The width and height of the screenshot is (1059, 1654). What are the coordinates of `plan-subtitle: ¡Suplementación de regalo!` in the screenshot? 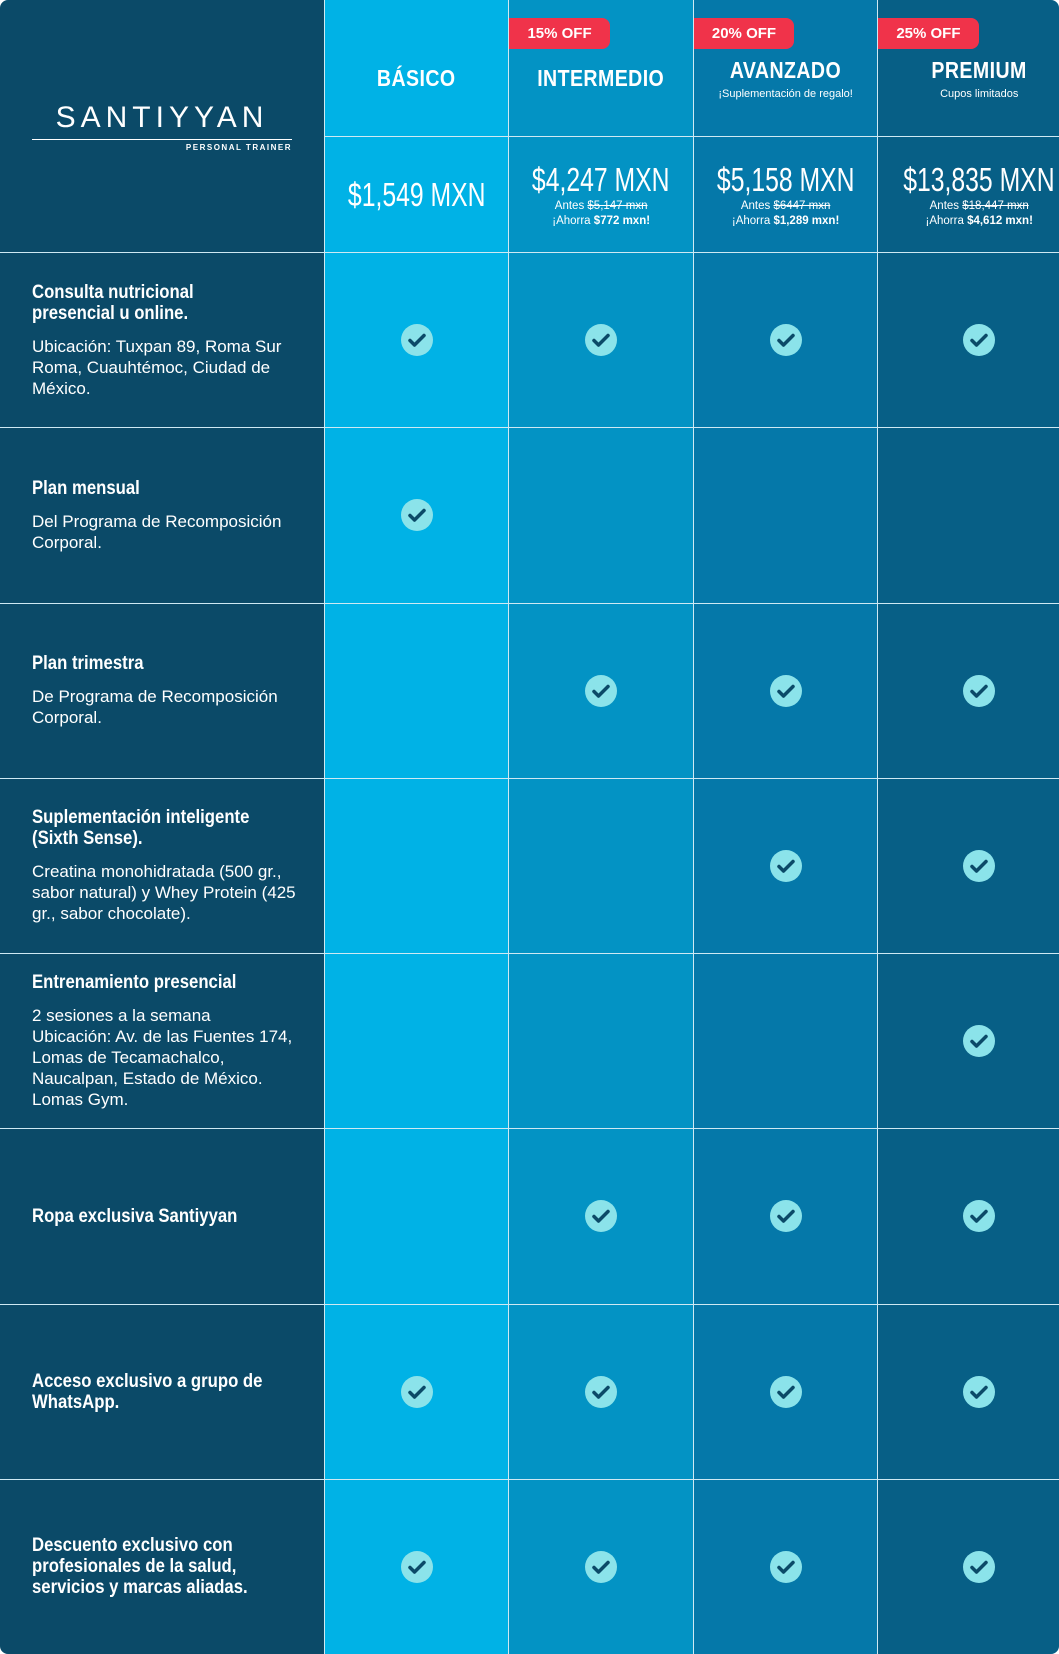 It's located at (785, 93).